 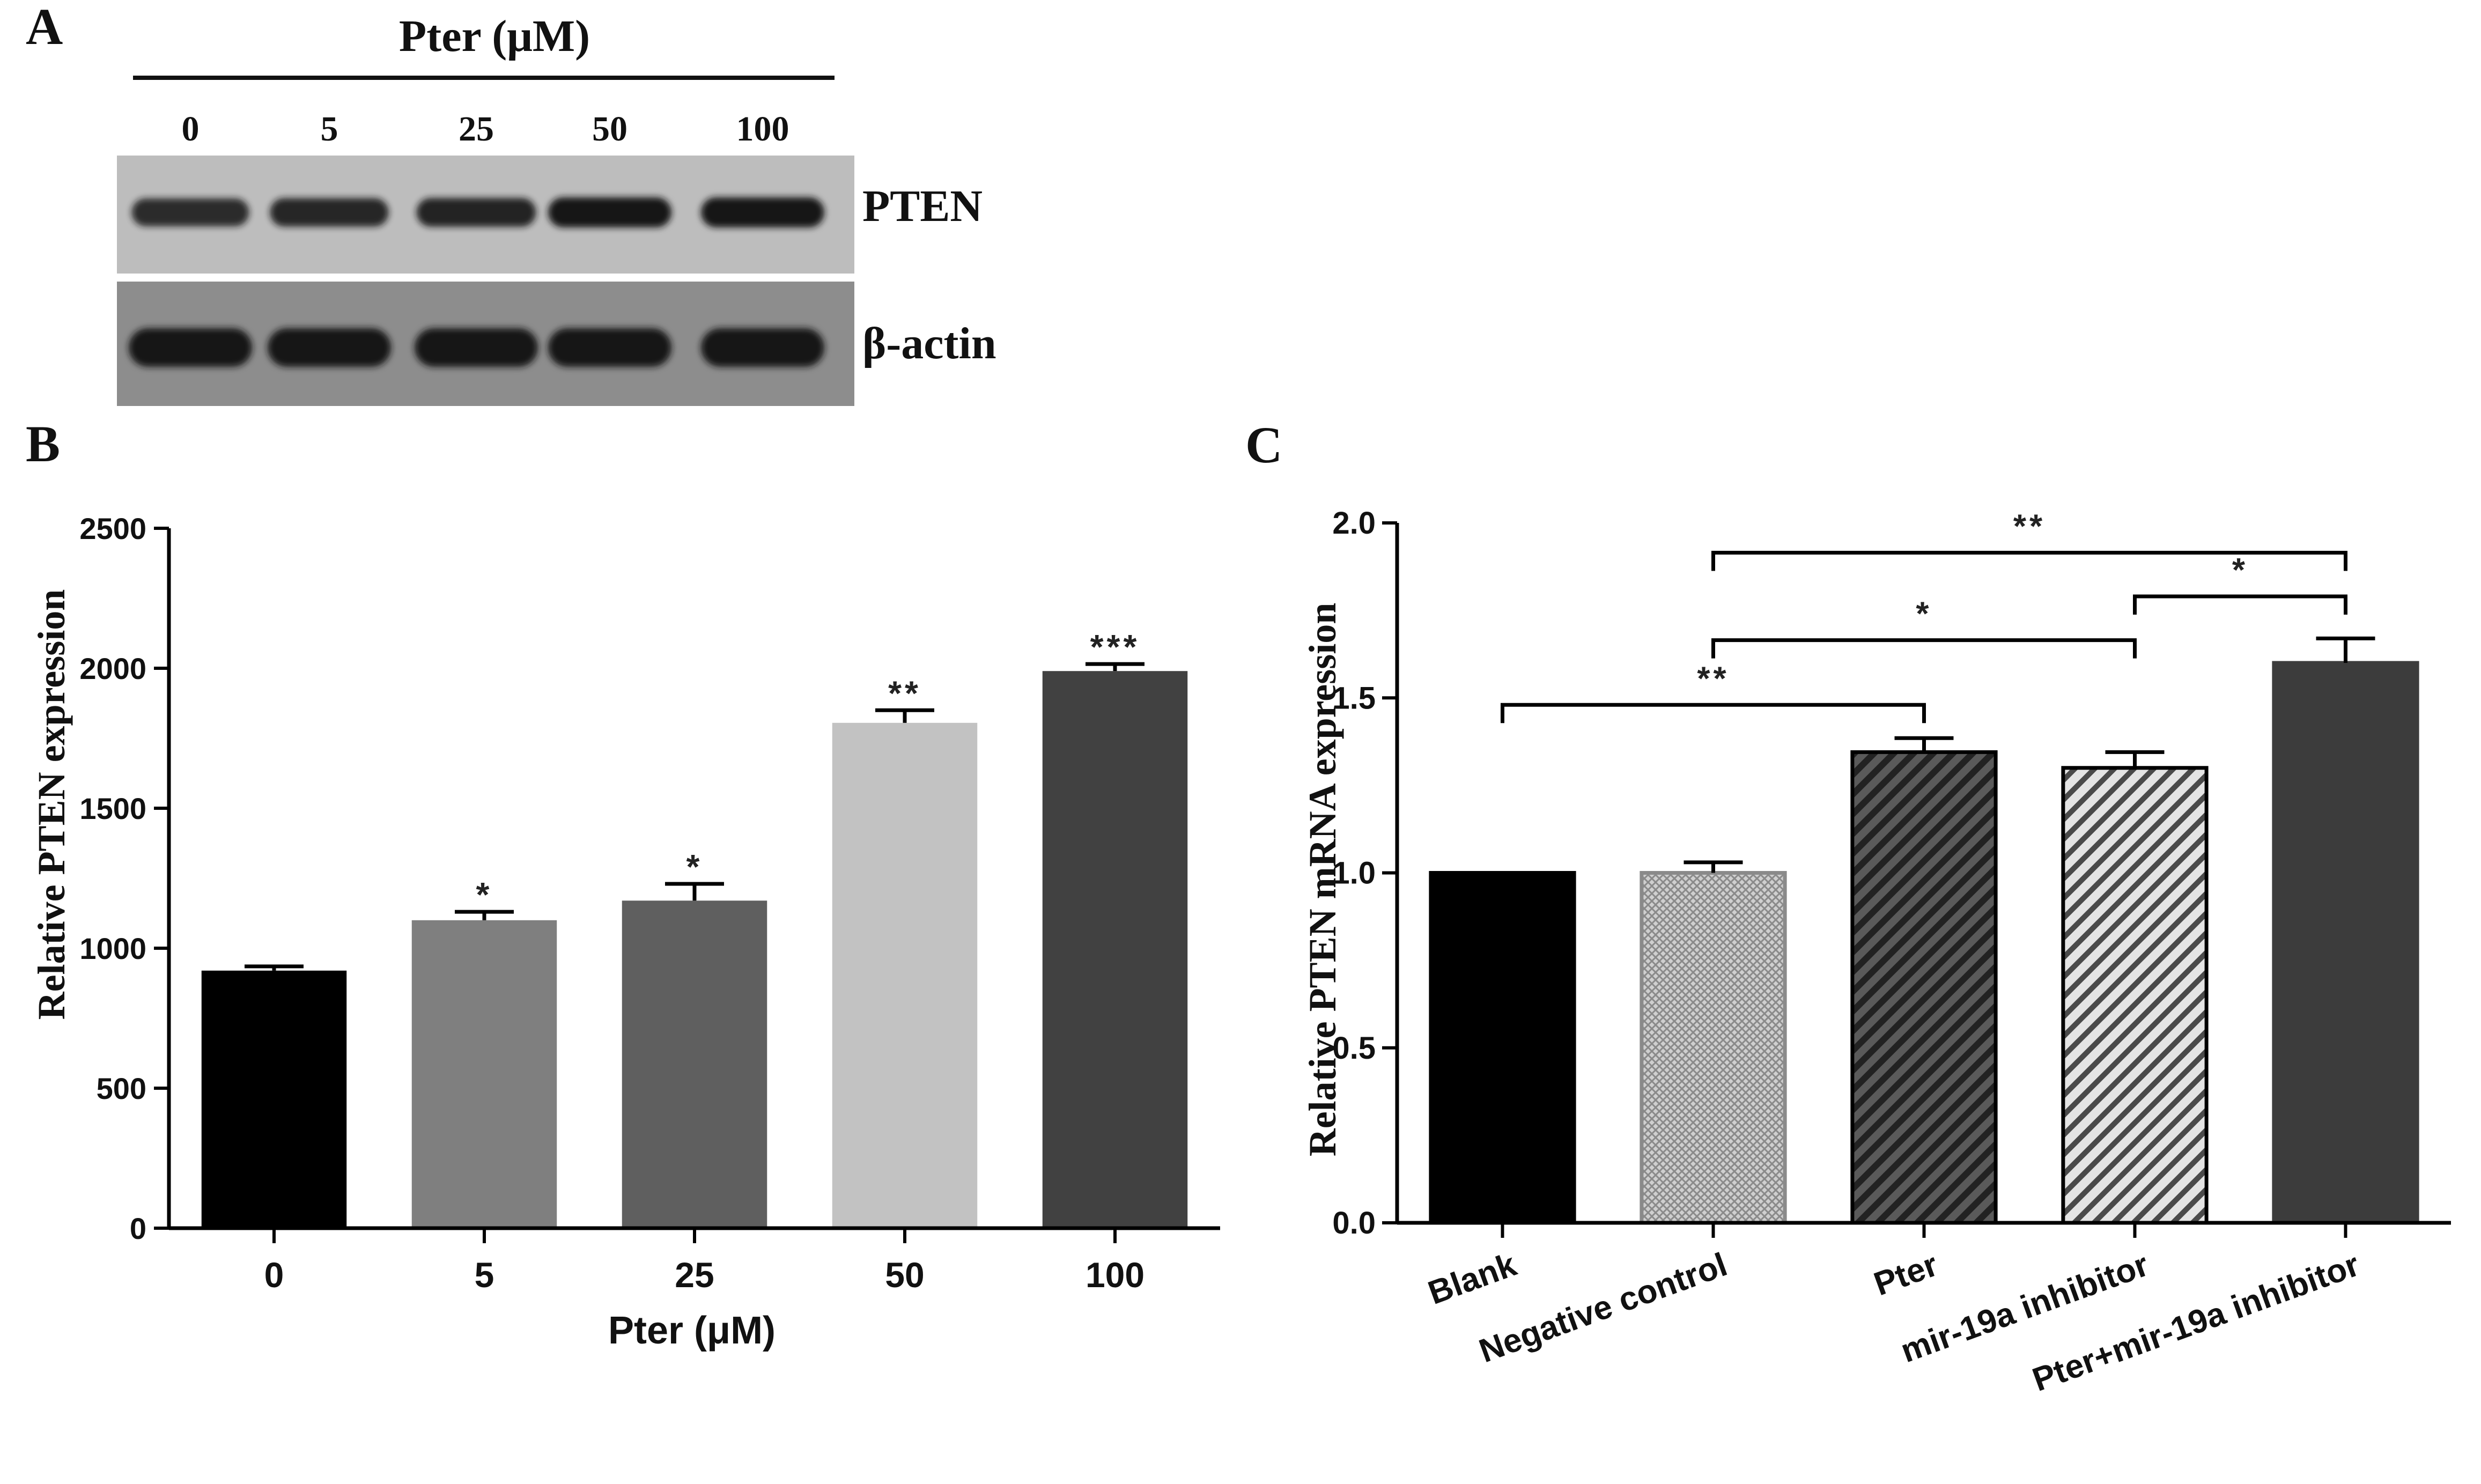 I want to click on blot-lane-label: 5, so click(x=329, y=129).